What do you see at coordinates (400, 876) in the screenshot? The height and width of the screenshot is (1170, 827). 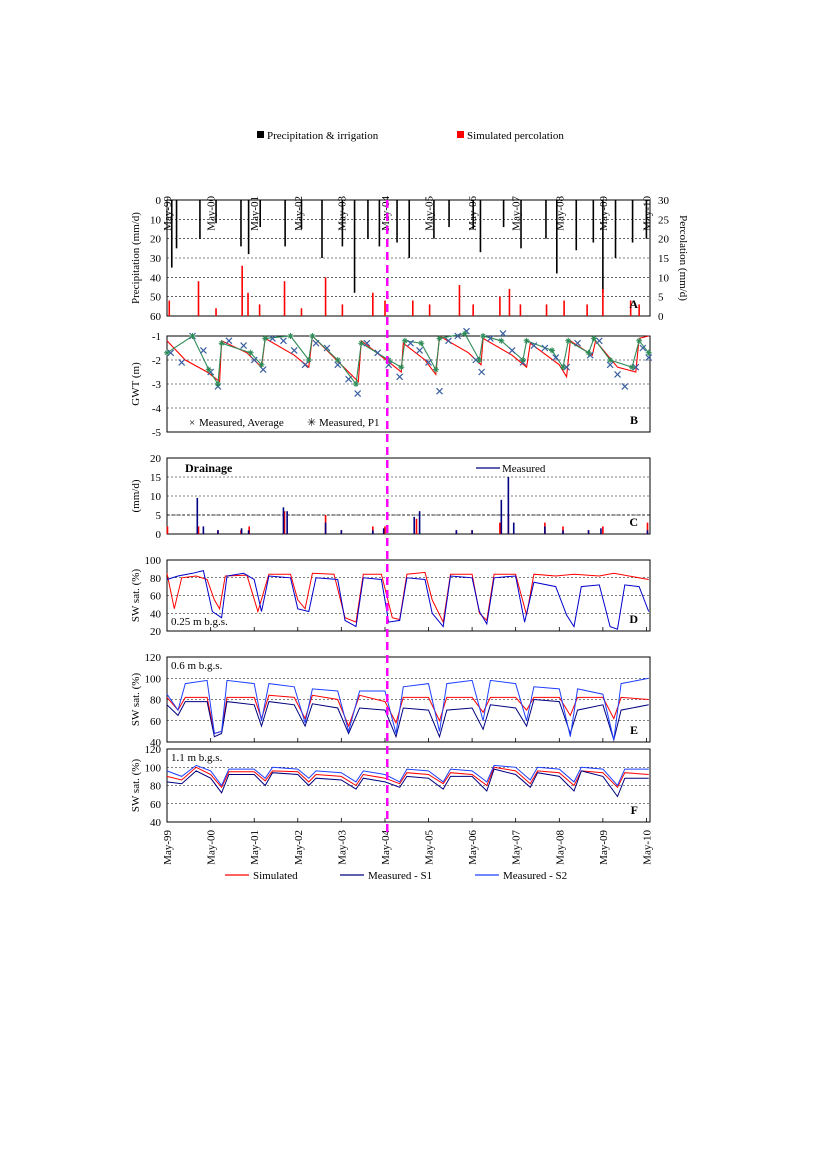 I see `legend-label-measured-s1: Measured - S1` at bounding box center [400, 876].